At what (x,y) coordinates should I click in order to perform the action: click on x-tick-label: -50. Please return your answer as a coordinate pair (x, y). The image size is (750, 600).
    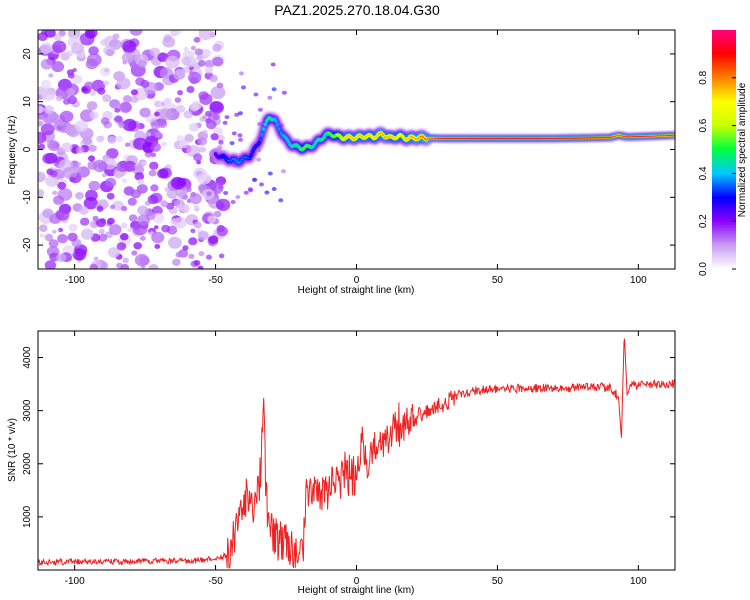
    Looking at the image, I should click on (215, 581).